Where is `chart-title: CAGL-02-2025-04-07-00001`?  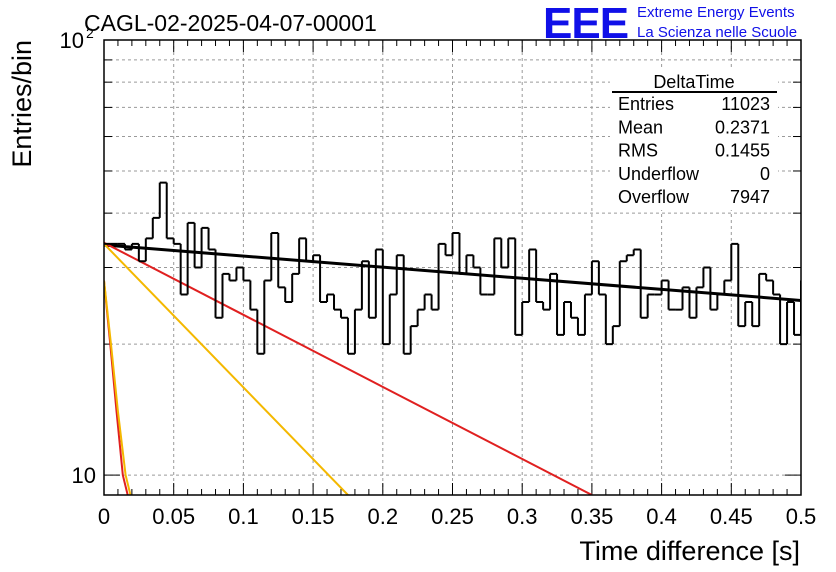 chart-title: CAGL-02-2025-04-07-00001 is located at coordinates (230, 23).